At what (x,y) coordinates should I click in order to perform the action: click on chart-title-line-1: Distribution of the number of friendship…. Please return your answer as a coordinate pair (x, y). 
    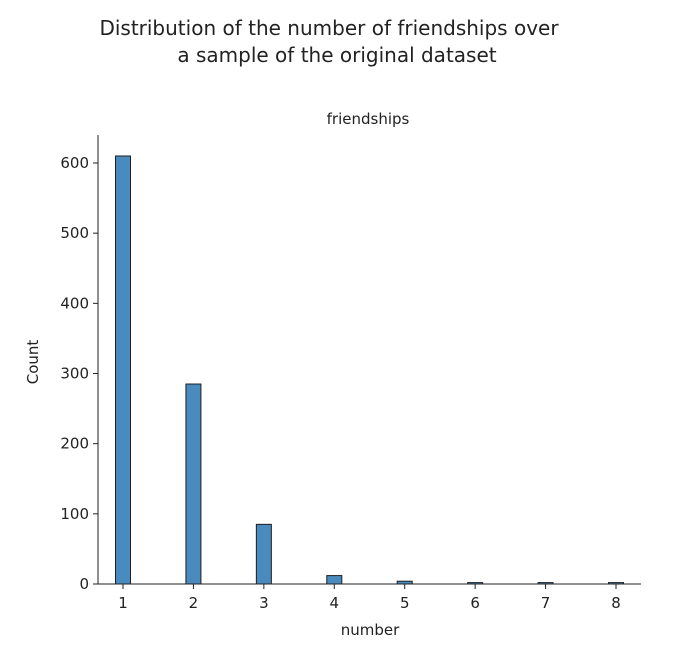
    Looking at the image, I should click on (329, 28).